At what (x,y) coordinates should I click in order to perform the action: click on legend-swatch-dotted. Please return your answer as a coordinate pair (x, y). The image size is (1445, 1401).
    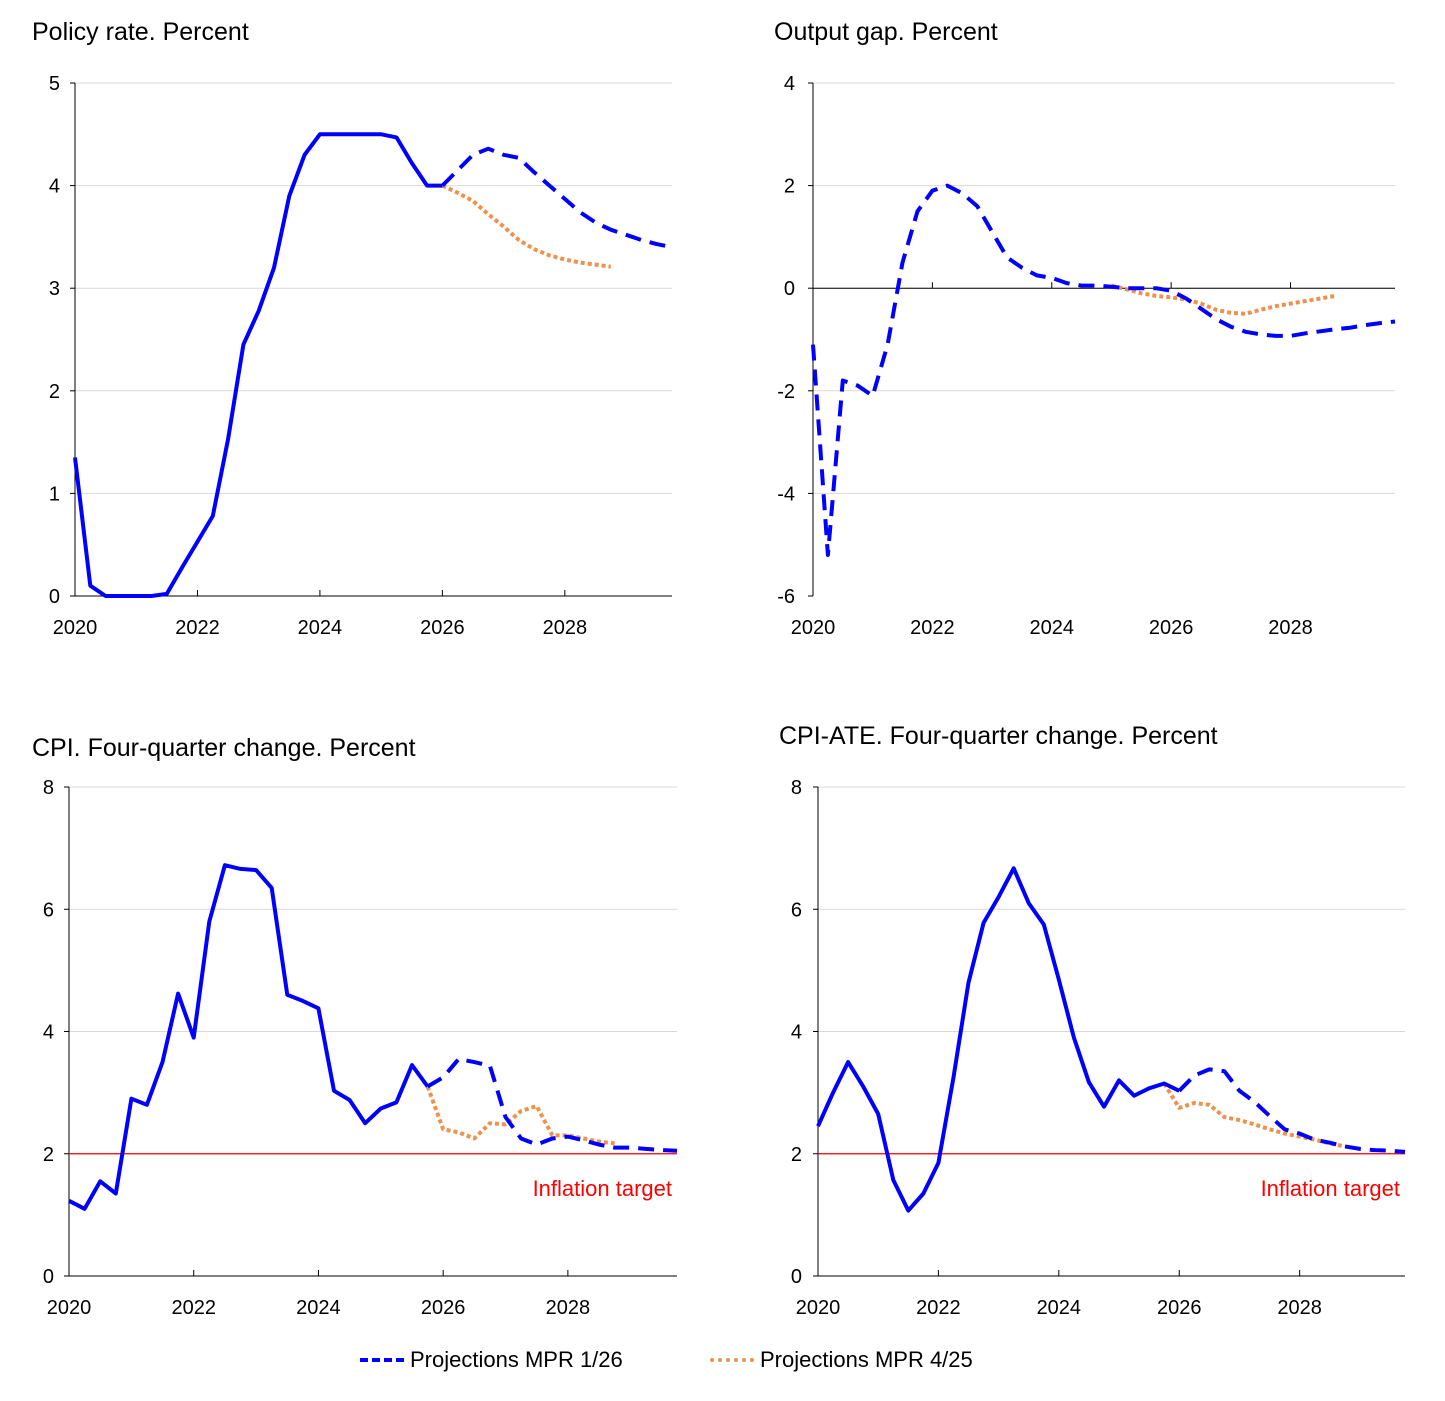
    Looking at the image, I should click on (732, 1360).